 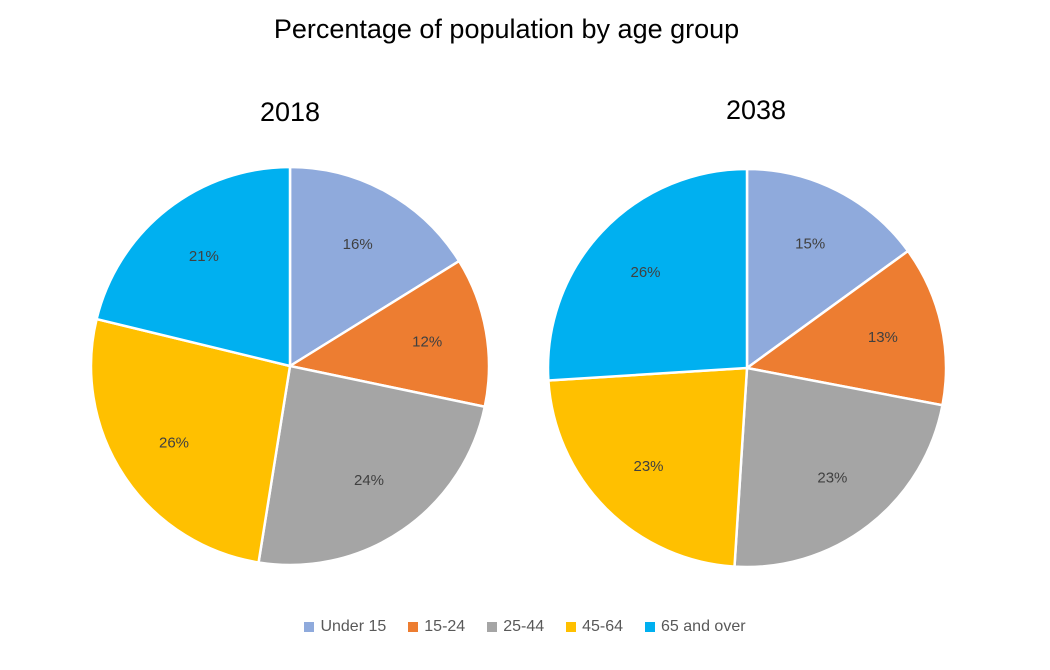 What do you see at coordinates (650, 627) in the screenshot?
I see `legend-swatch-65-and-over` at bounding box center [650, 627].